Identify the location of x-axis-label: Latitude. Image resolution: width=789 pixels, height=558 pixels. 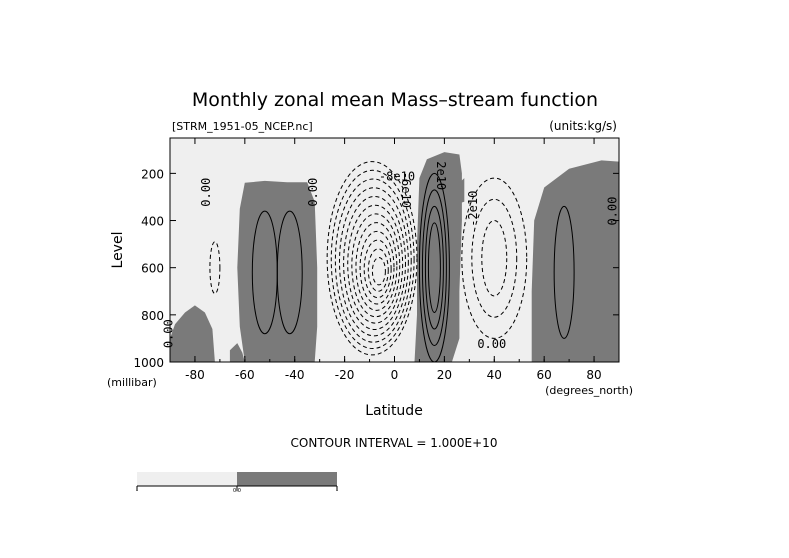
(394, 411).